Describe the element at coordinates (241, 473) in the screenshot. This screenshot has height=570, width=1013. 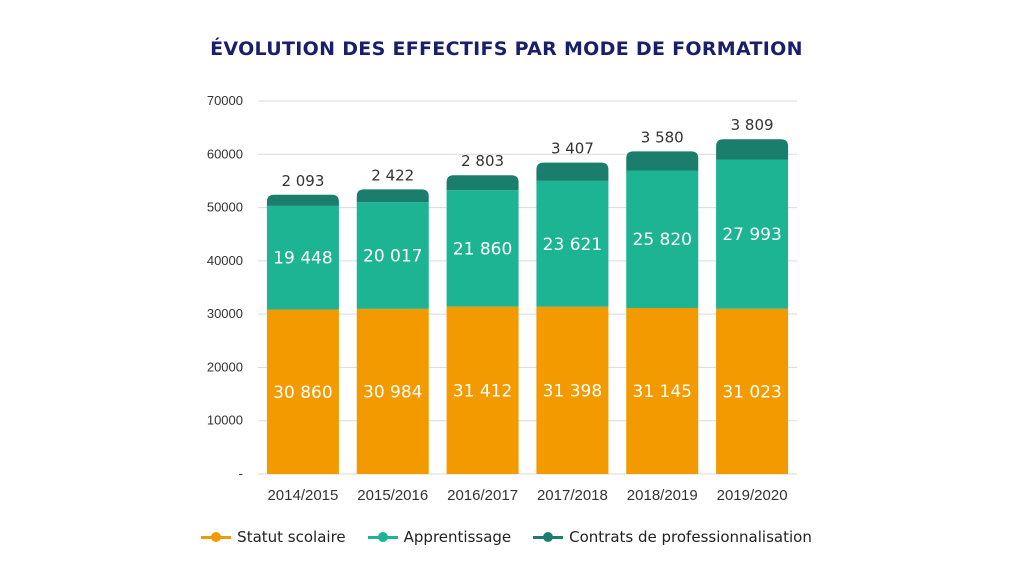
I see `y-tick-label: -` at that location.